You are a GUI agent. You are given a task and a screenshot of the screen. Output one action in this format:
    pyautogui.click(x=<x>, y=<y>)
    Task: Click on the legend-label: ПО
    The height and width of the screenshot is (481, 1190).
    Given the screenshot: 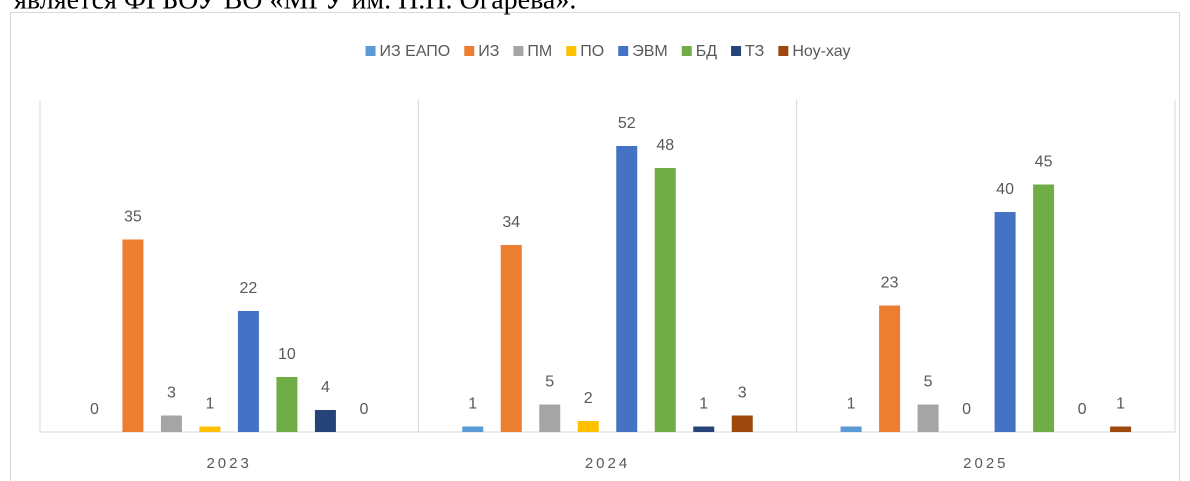 What is the action you would take?
    pyautogui.click(x=592, y=51)
    